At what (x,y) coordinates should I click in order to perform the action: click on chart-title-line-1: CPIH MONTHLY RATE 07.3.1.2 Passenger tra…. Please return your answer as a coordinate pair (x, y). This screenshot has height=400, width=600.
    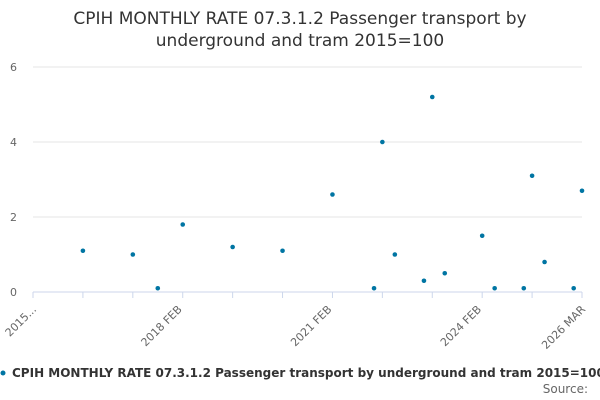
    Looking at the image, I should click on (299, 19).